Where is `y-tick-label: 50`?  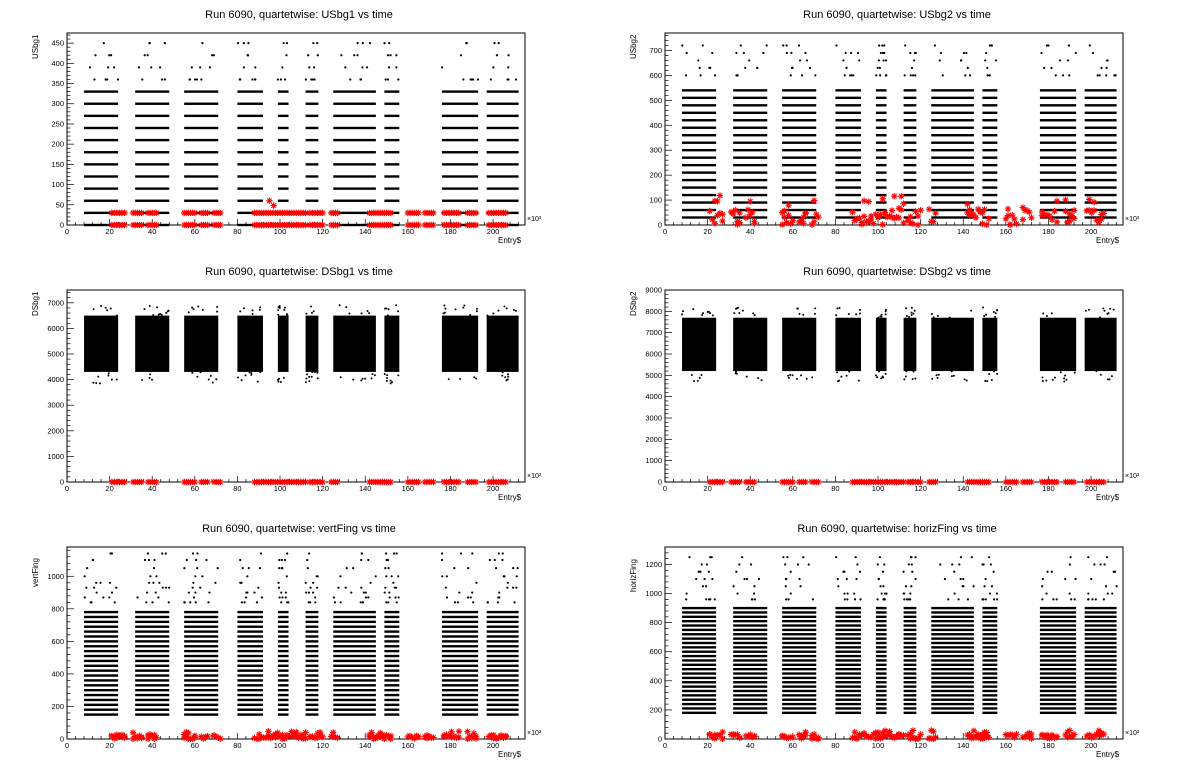
y-tick-label: 50 is located at coordinates (60, 204).